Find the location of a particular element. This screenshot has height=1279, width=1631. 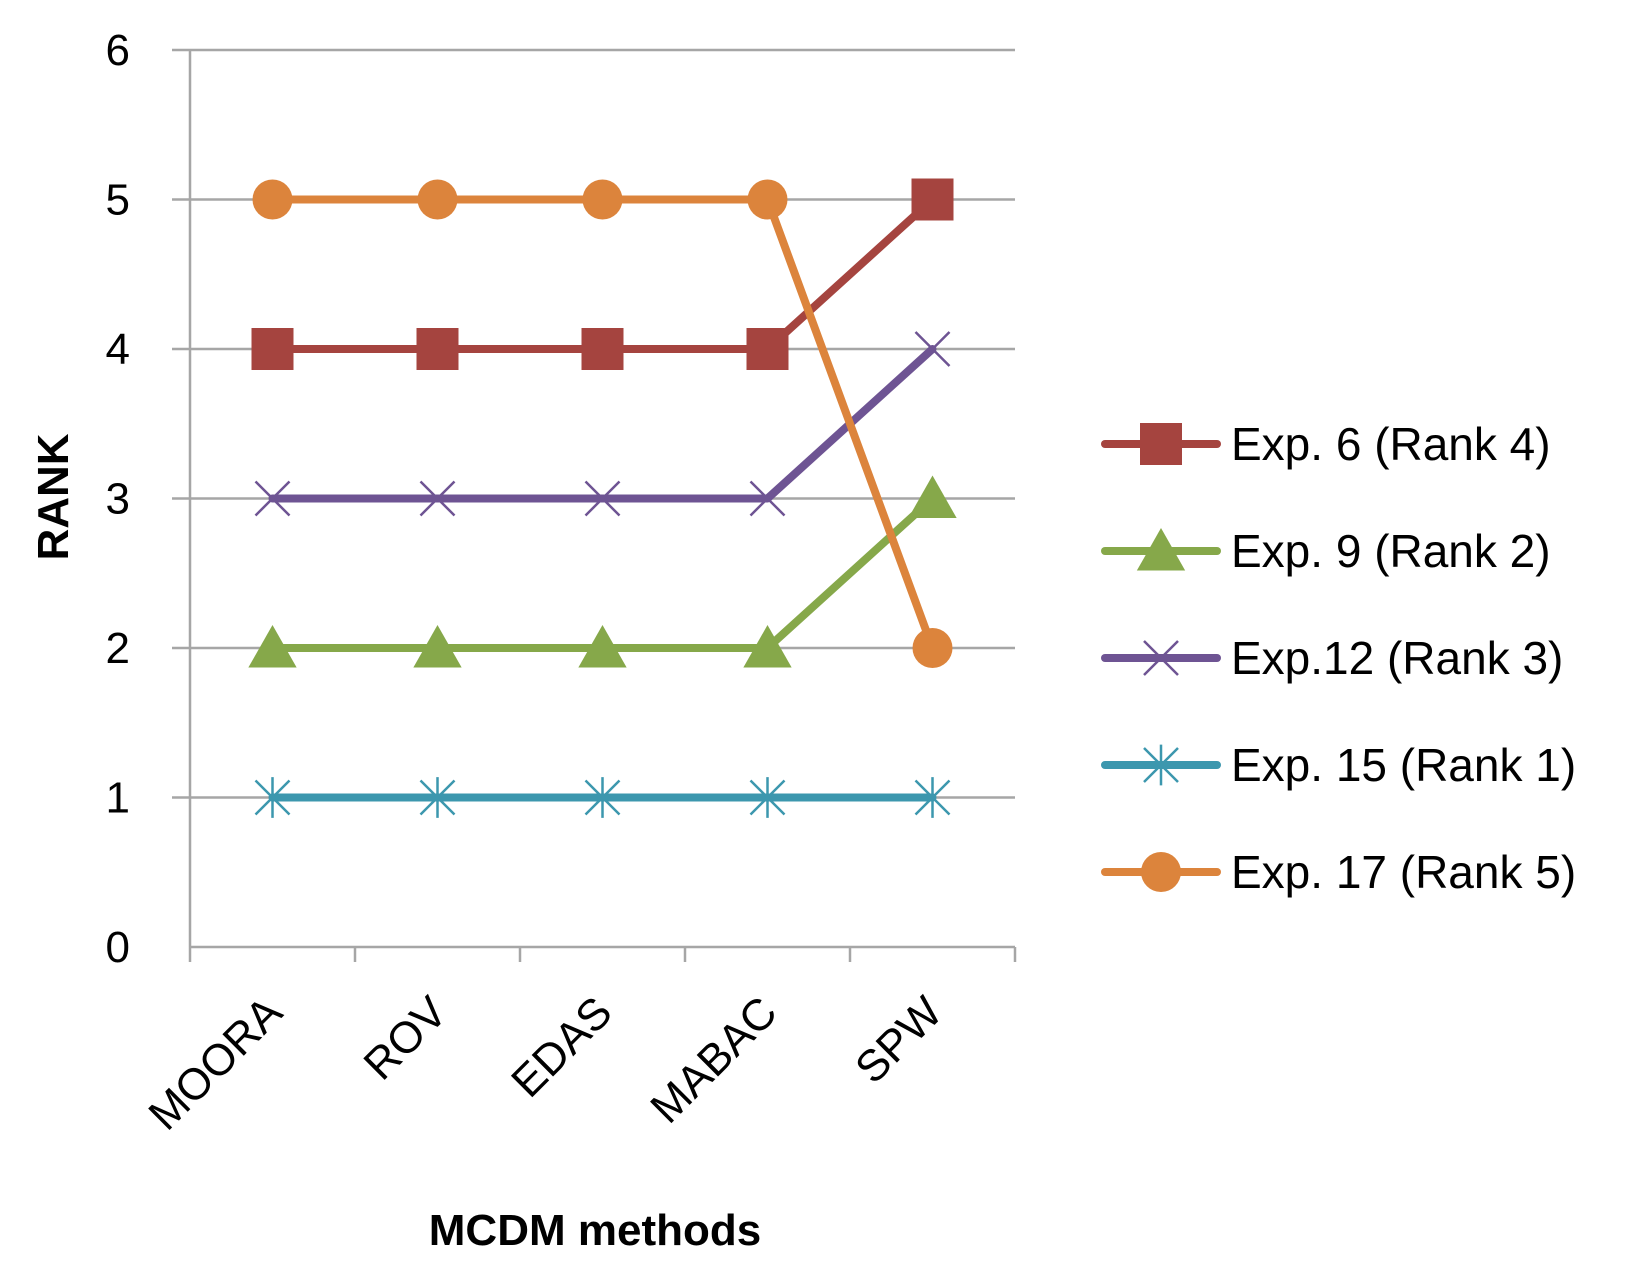

legend-item: Exp. 17 (Rank 5) is located at coordinates (1338, 872).